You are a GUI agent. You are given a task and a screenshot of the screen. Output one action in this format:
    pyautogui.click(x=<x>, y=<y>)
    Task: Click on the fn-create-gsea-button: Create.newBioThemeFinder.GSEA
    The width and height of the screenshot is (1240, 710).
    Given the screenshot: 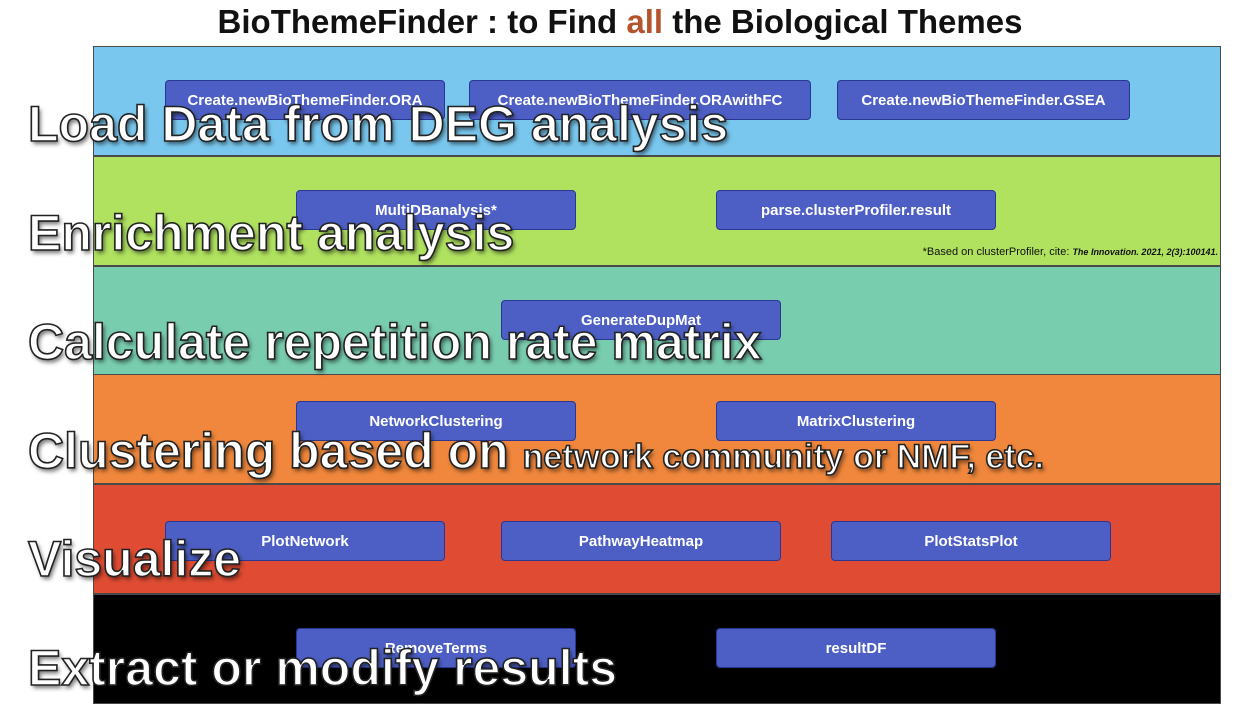 What is the action you would take?
    pyautogui.click(x=983, y=100)
    